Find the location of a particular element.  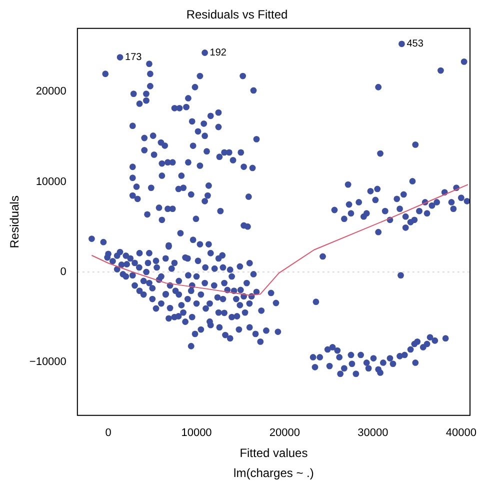

x-tick-label: 30000 is located at coordinates (373, 433).